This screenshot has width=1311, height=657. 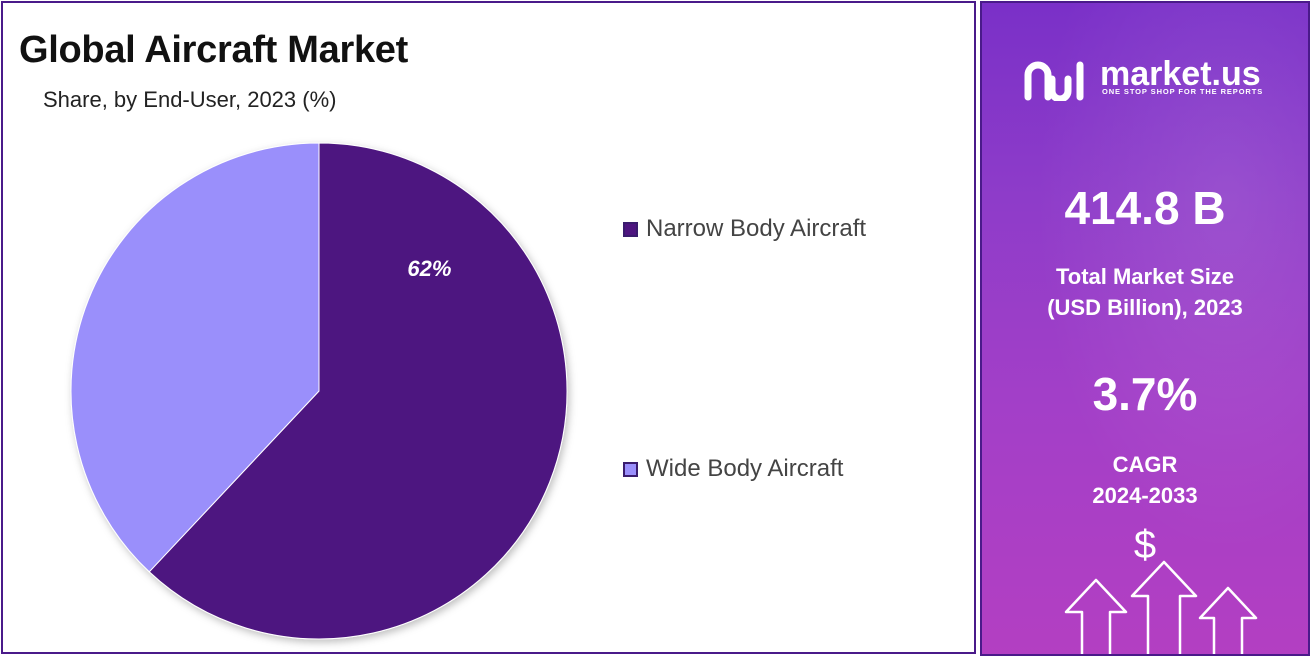 I want to click on market-us-logo-icon, so click(x=1054, y=81).